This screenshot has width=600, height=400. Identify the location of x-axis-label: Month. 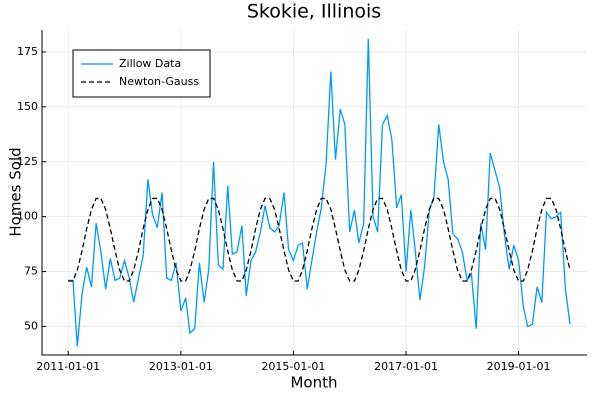
(313, 383).